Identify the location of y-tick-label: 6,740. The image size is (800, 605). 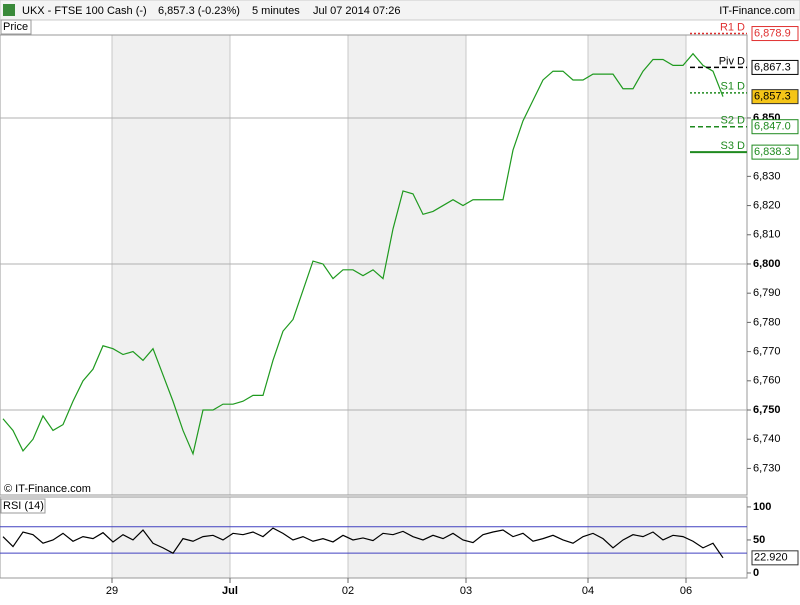
(767, 439).